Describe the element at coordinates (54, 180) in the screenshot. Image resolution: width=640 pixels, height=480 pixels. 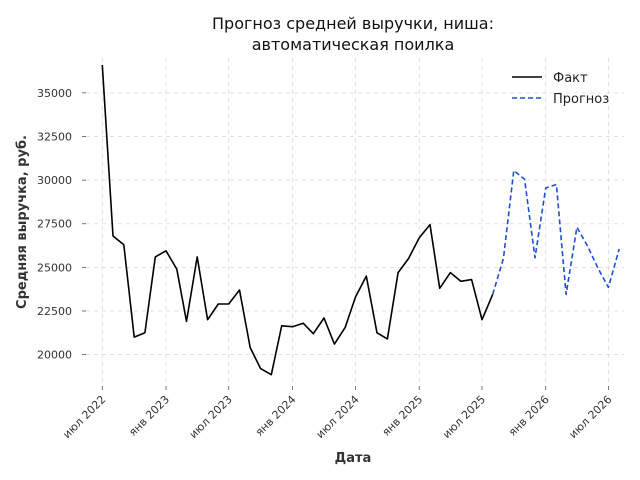
I see `y-tick-label: 30000` at that location.